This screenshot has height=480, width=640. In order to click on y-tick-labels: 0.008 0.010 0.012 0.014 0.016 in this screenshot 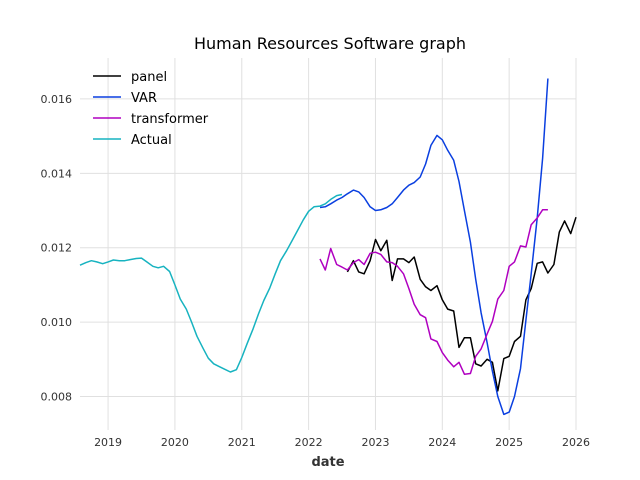, I will do `click(57, 248)`.